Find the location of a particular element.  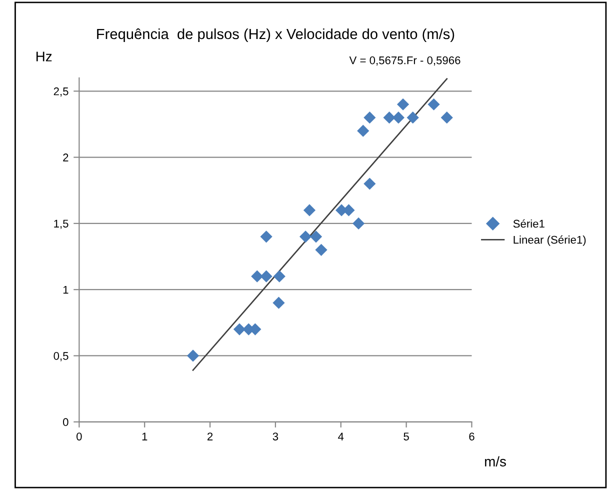

x-tick-label: 6 is located at coordinates (471, 436).